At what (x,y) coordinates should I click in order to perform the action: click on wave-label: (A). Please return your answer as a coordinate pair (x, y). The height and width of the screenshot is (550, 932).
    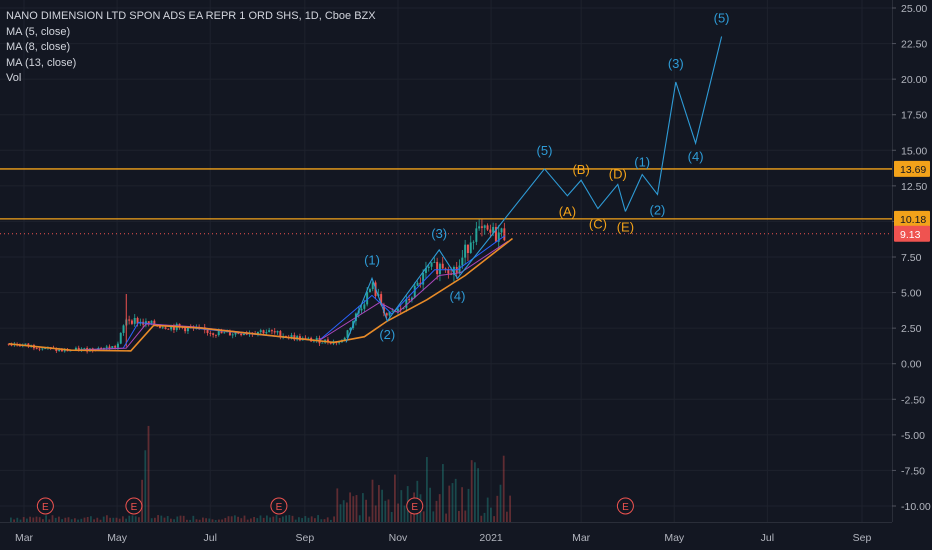
    Looking at the image, I should click on (567, 211).